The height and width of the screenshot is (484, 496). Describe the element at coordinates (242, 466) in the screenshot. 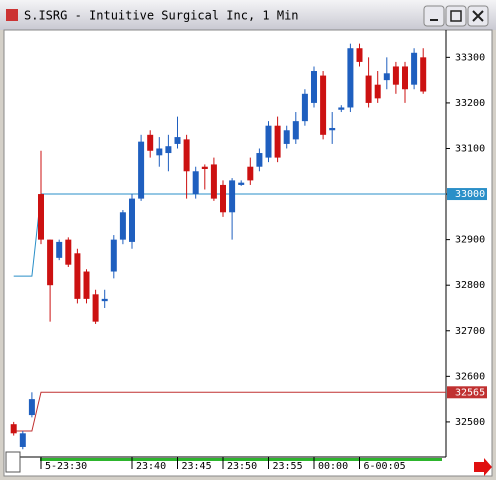

I see `x-tick-label: 23:50` at that location.